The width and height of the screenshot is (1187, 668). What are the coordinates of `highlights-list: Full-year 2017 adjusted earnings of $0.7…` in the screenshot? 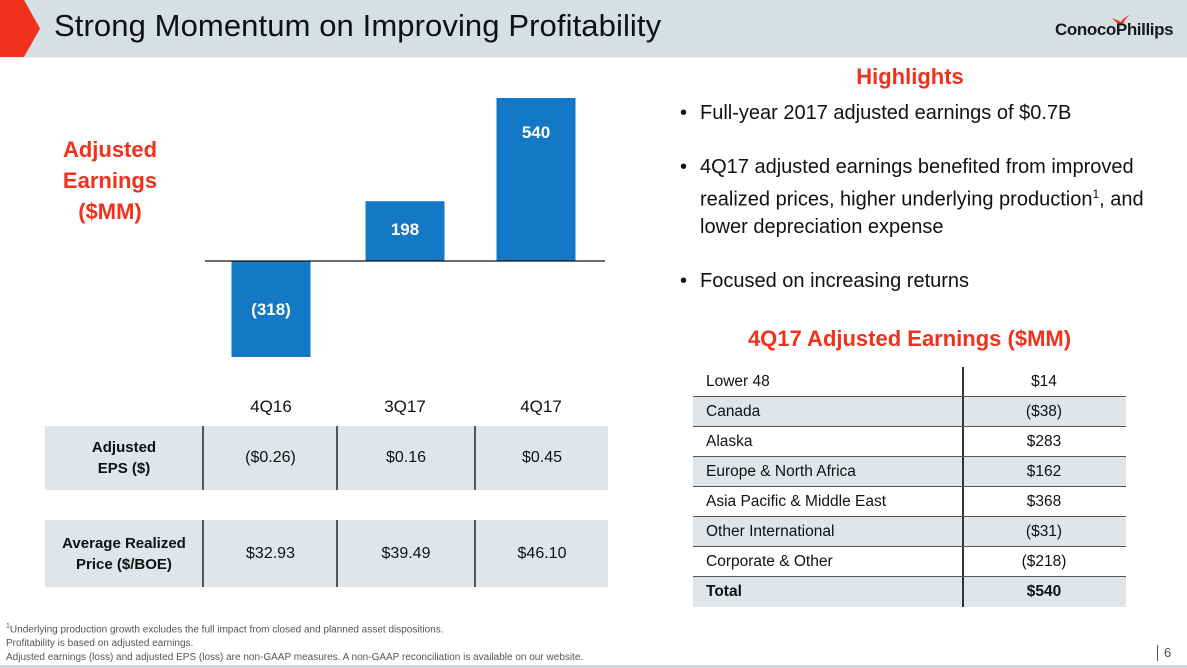 It's located at (920, 211).